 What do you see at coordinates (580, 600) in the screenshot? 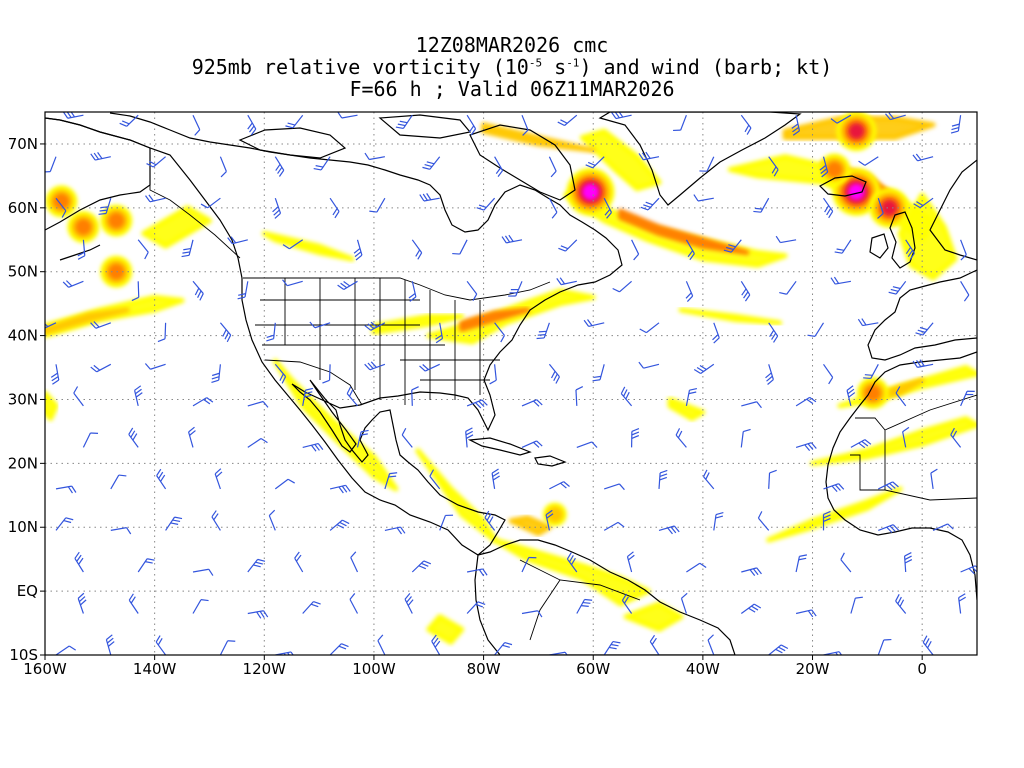
I see `border-south-america` at bounding box center [580, 600].